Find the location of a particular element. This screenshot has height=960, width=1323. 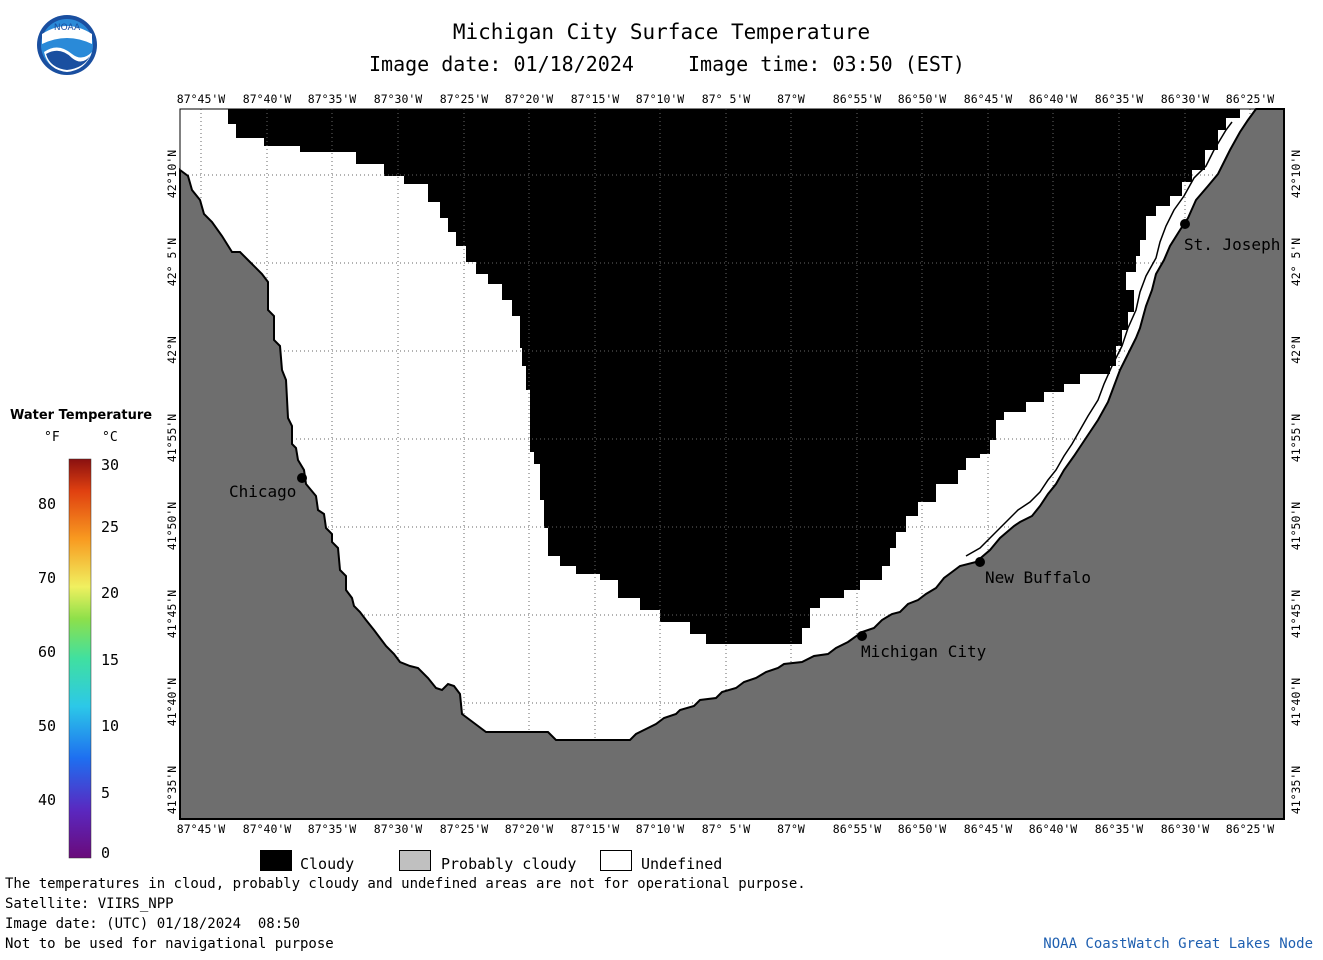

lon-label-top: 87°35'W is located at coordinates (332, 99).